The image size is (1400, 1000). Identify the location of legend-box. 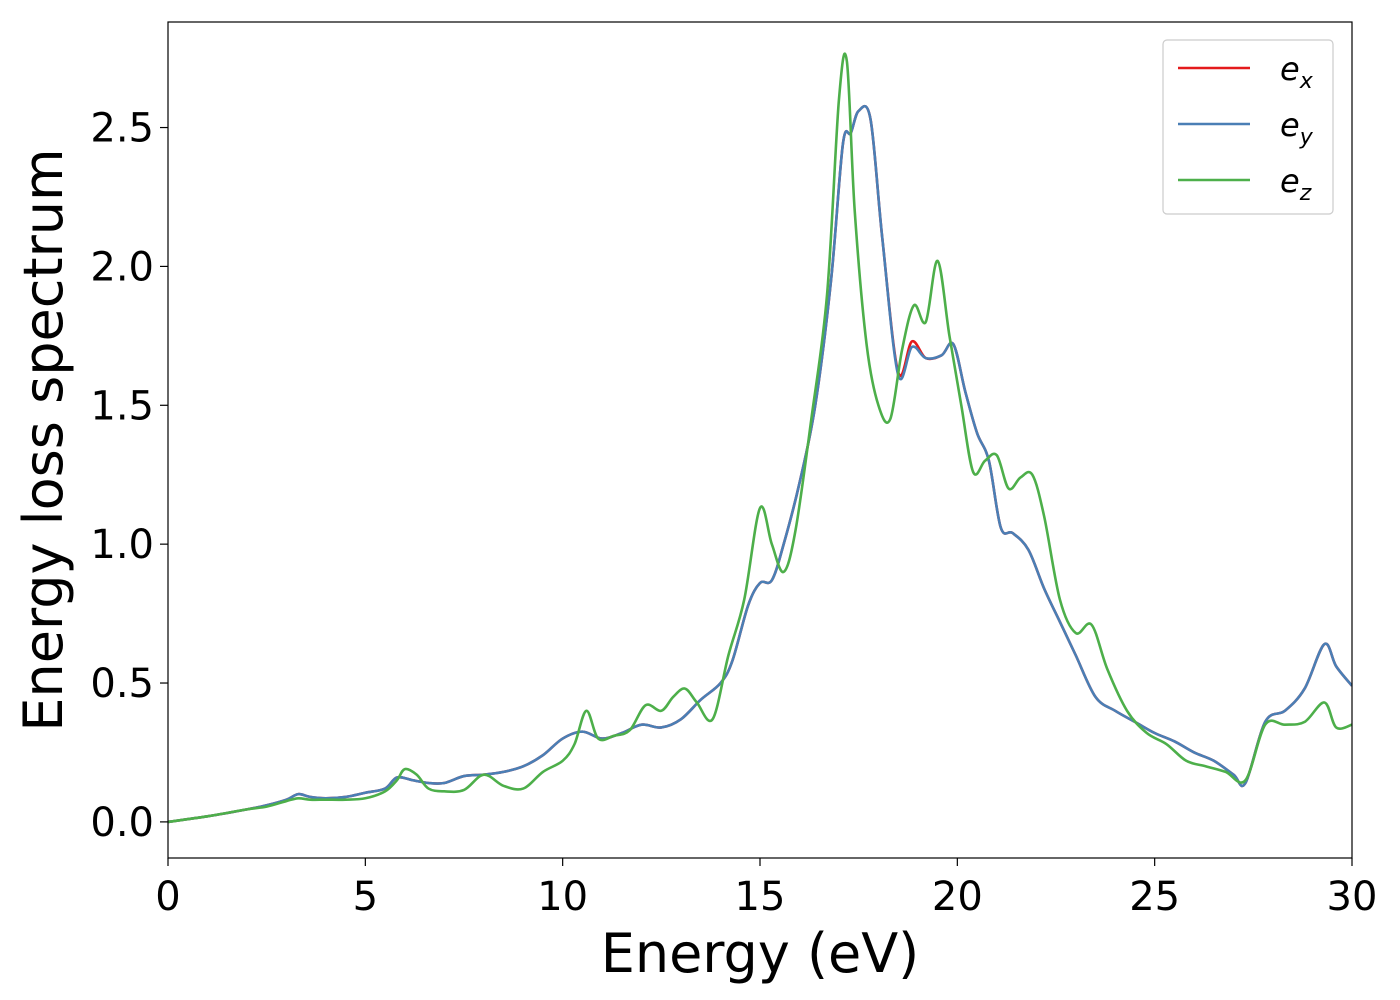
(1248, 127).